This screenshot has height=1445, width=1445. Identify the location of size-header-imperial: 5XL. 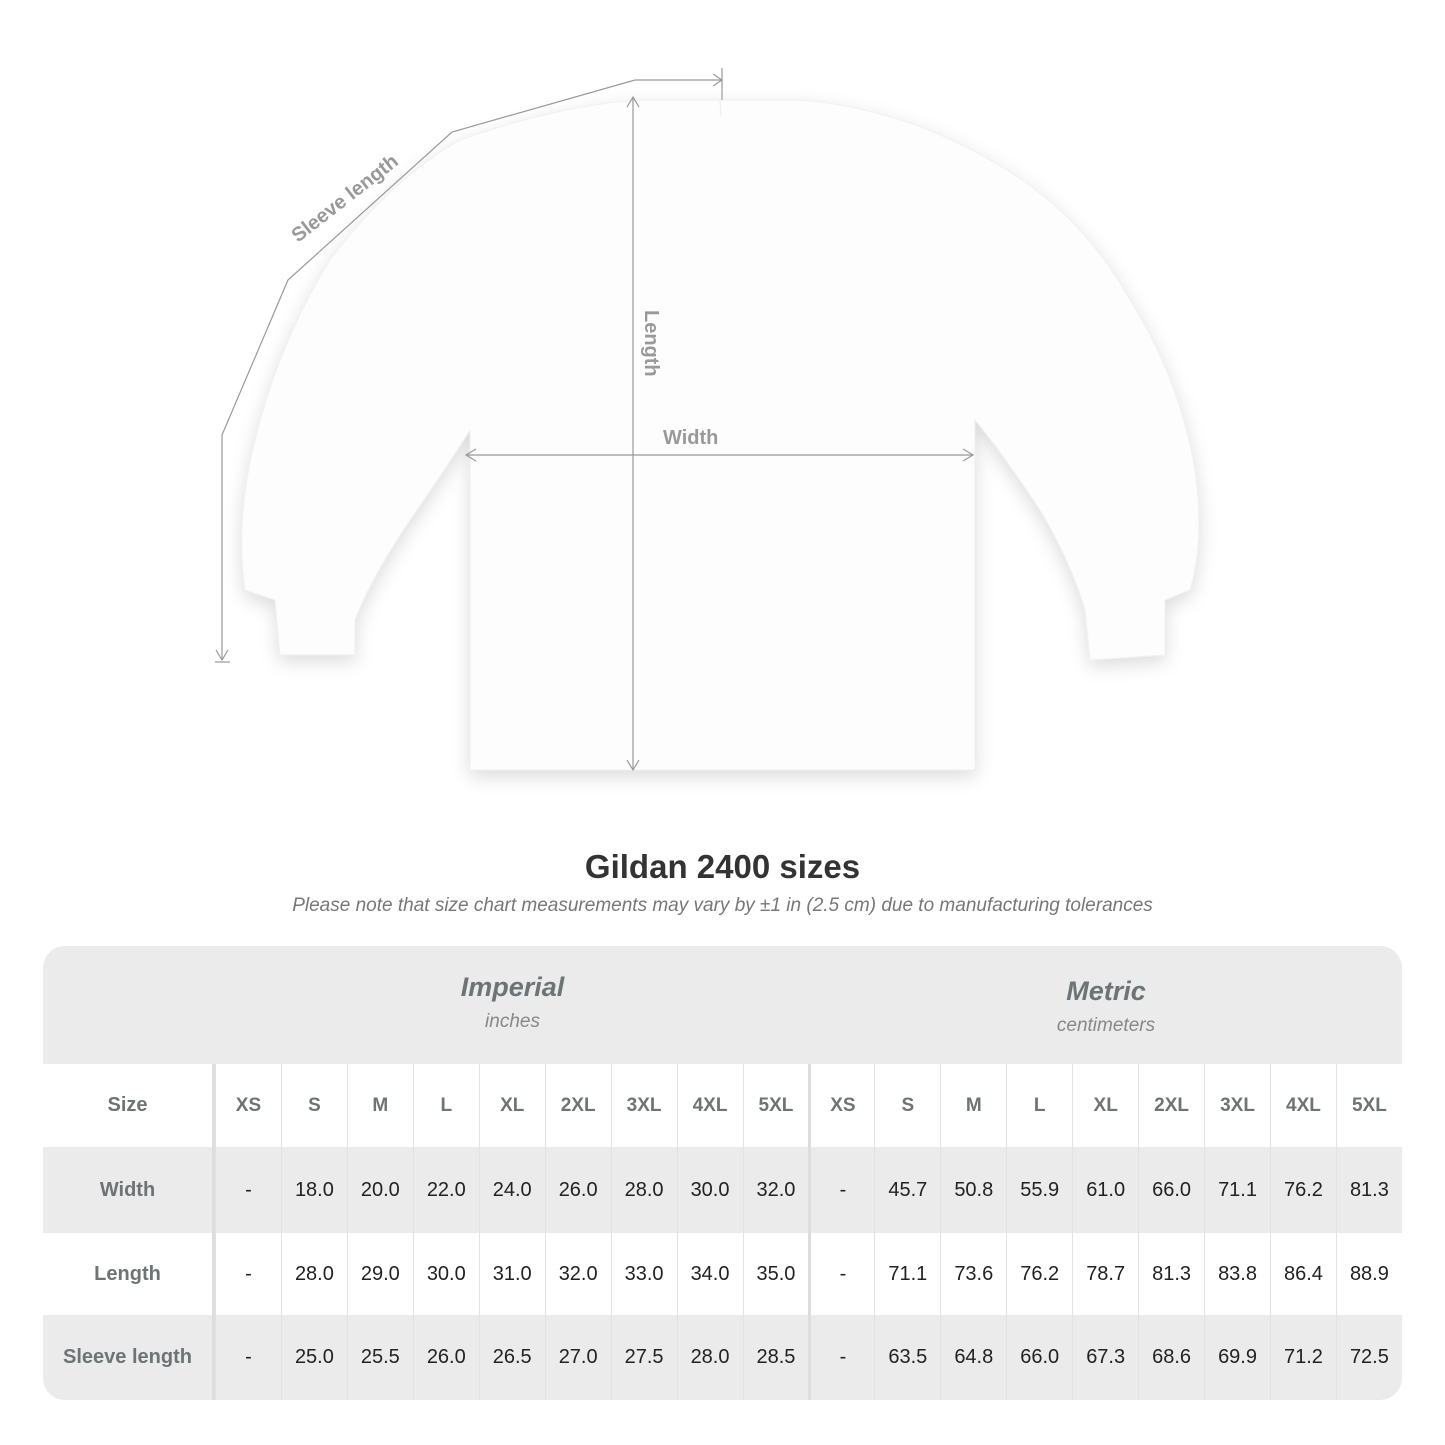
(775, 1105).